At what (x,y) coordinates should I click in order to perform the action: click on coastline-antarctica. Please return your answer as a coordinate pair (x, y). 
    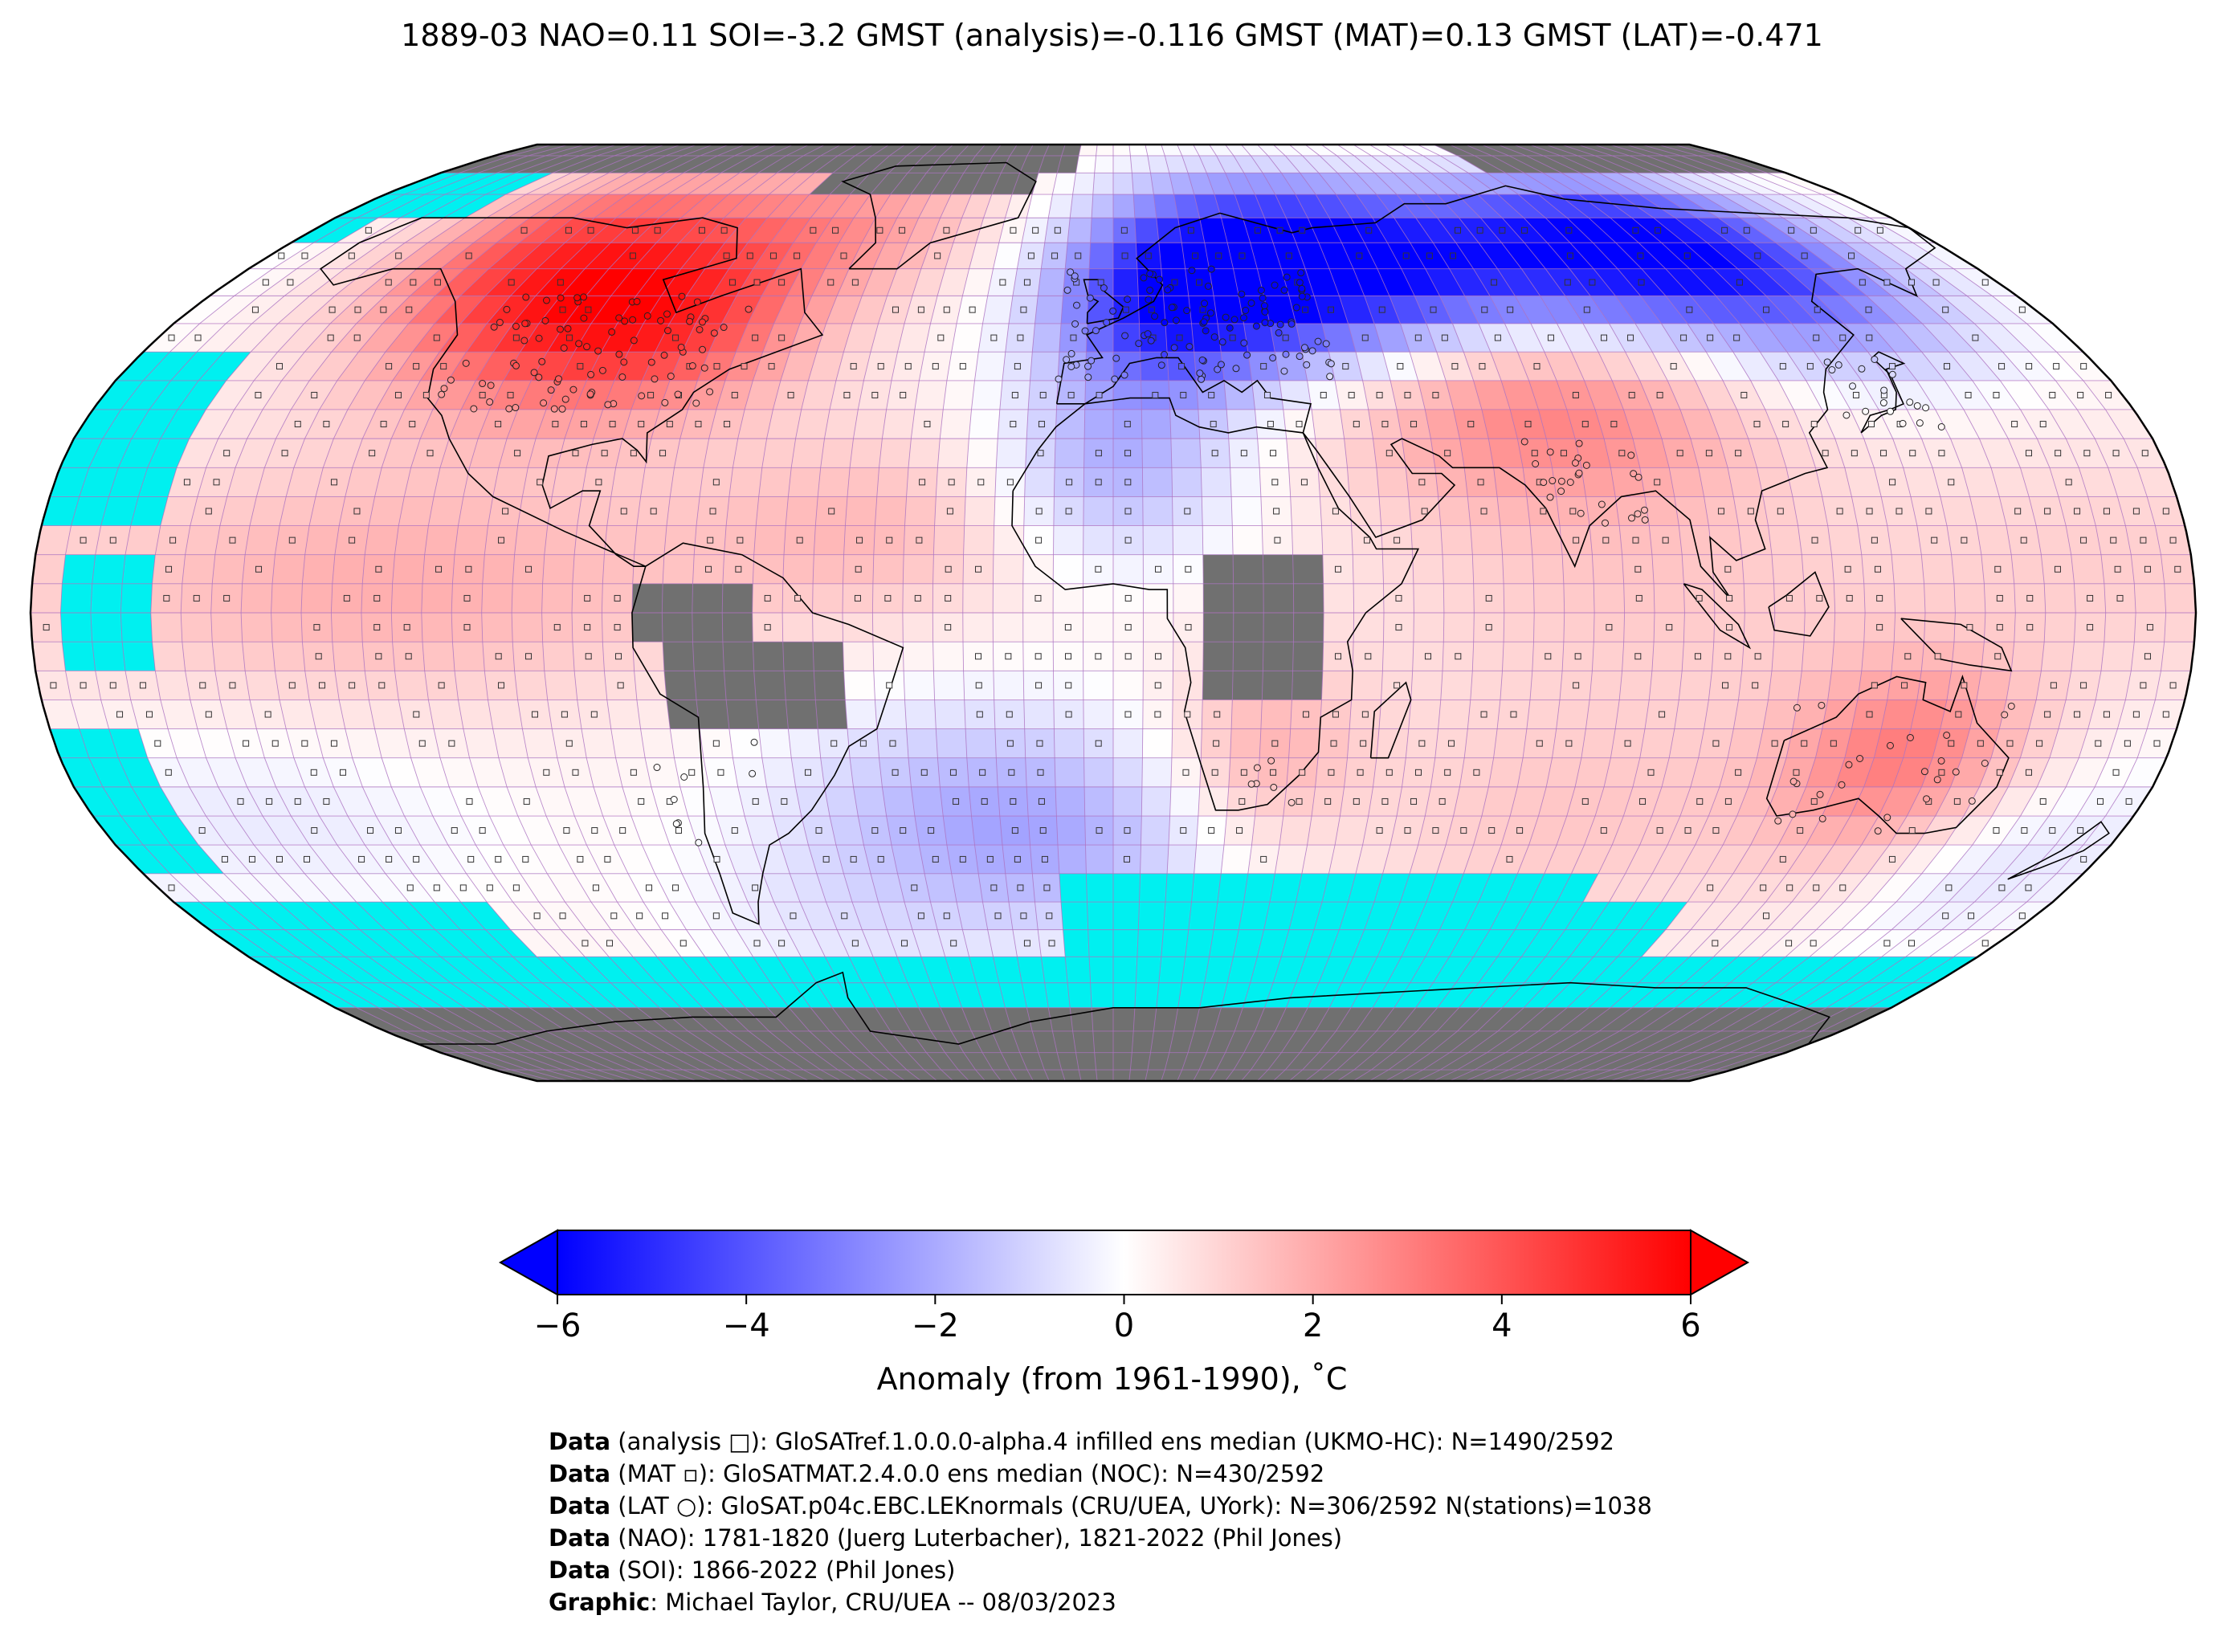
    Looking at the image, I should click on (1124, 1008).